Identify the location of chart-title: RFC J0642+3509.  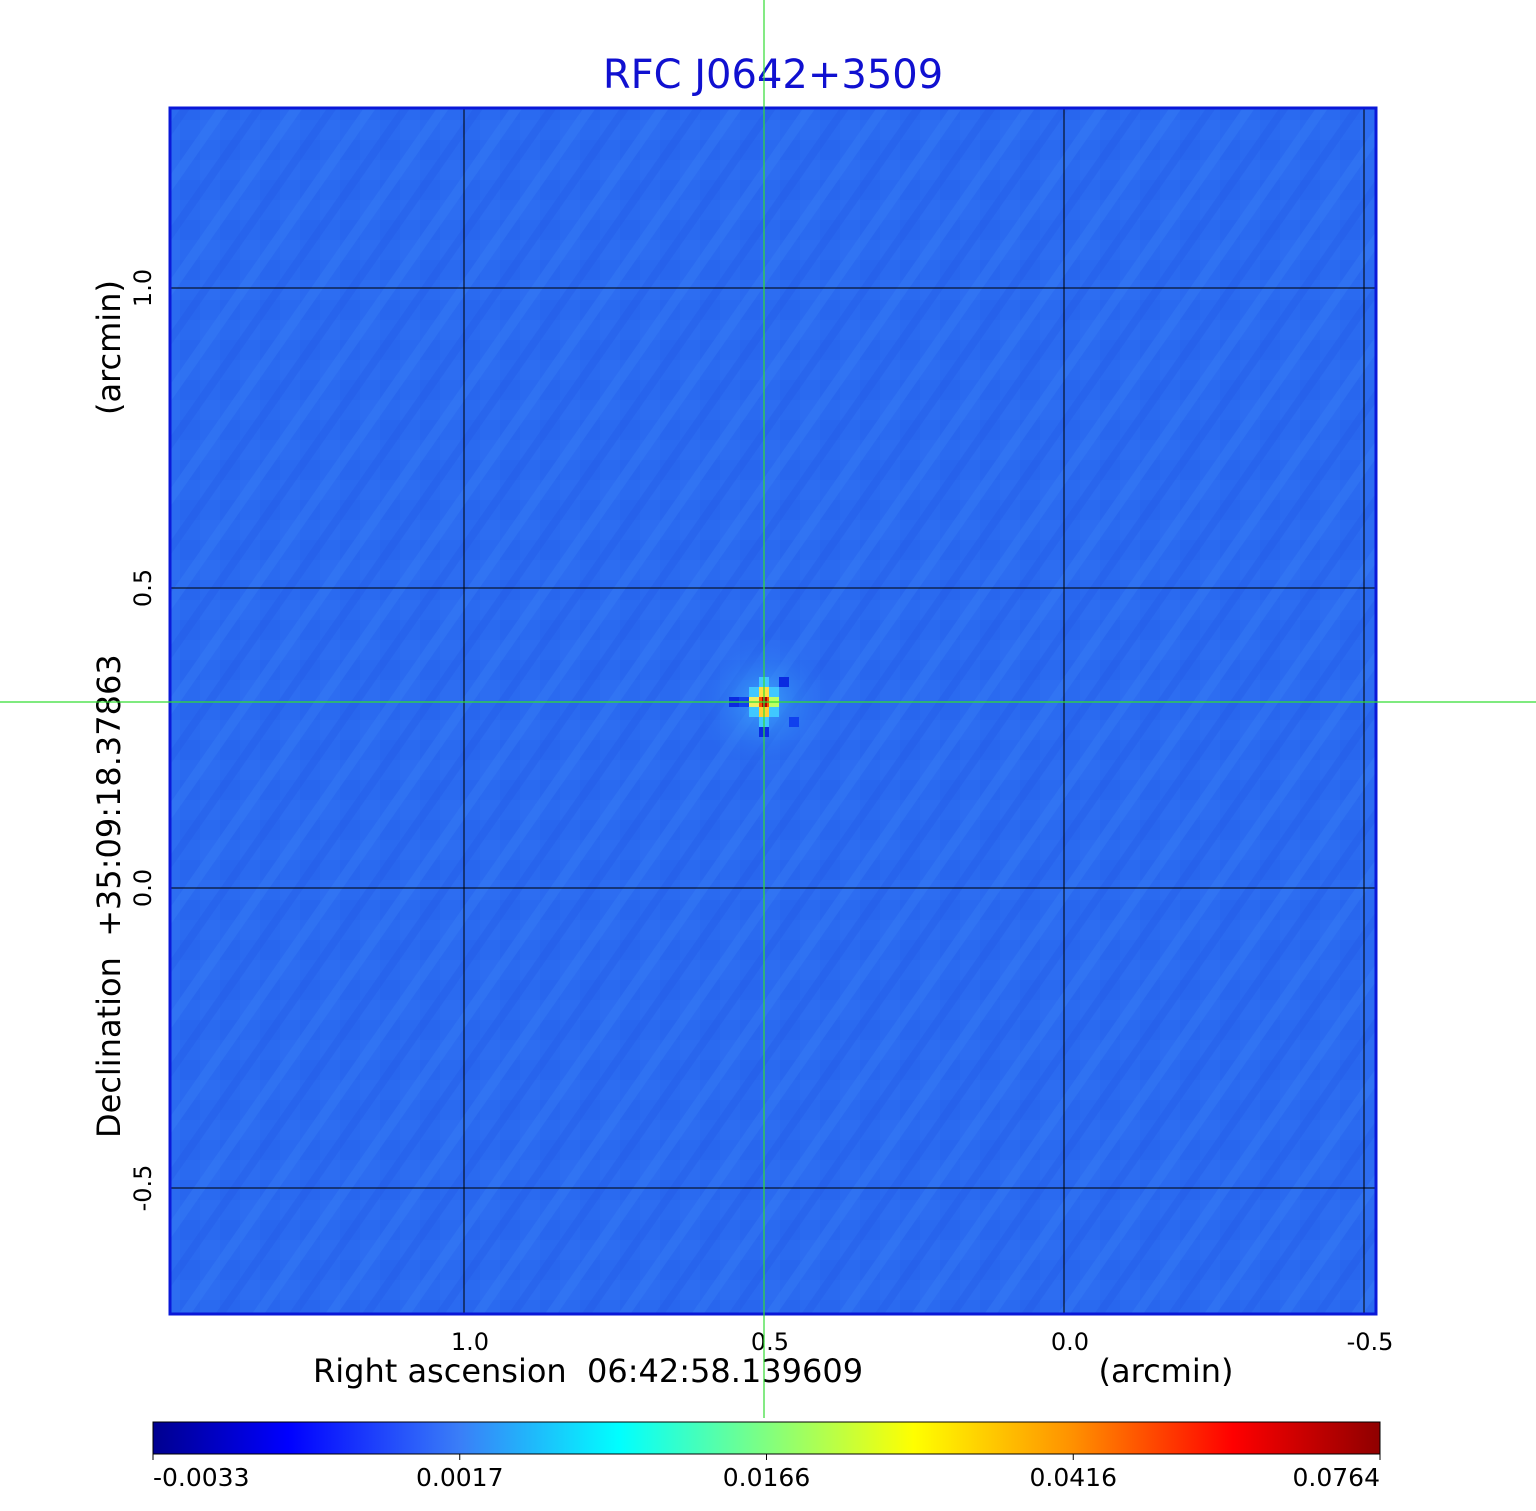
(773, 75).